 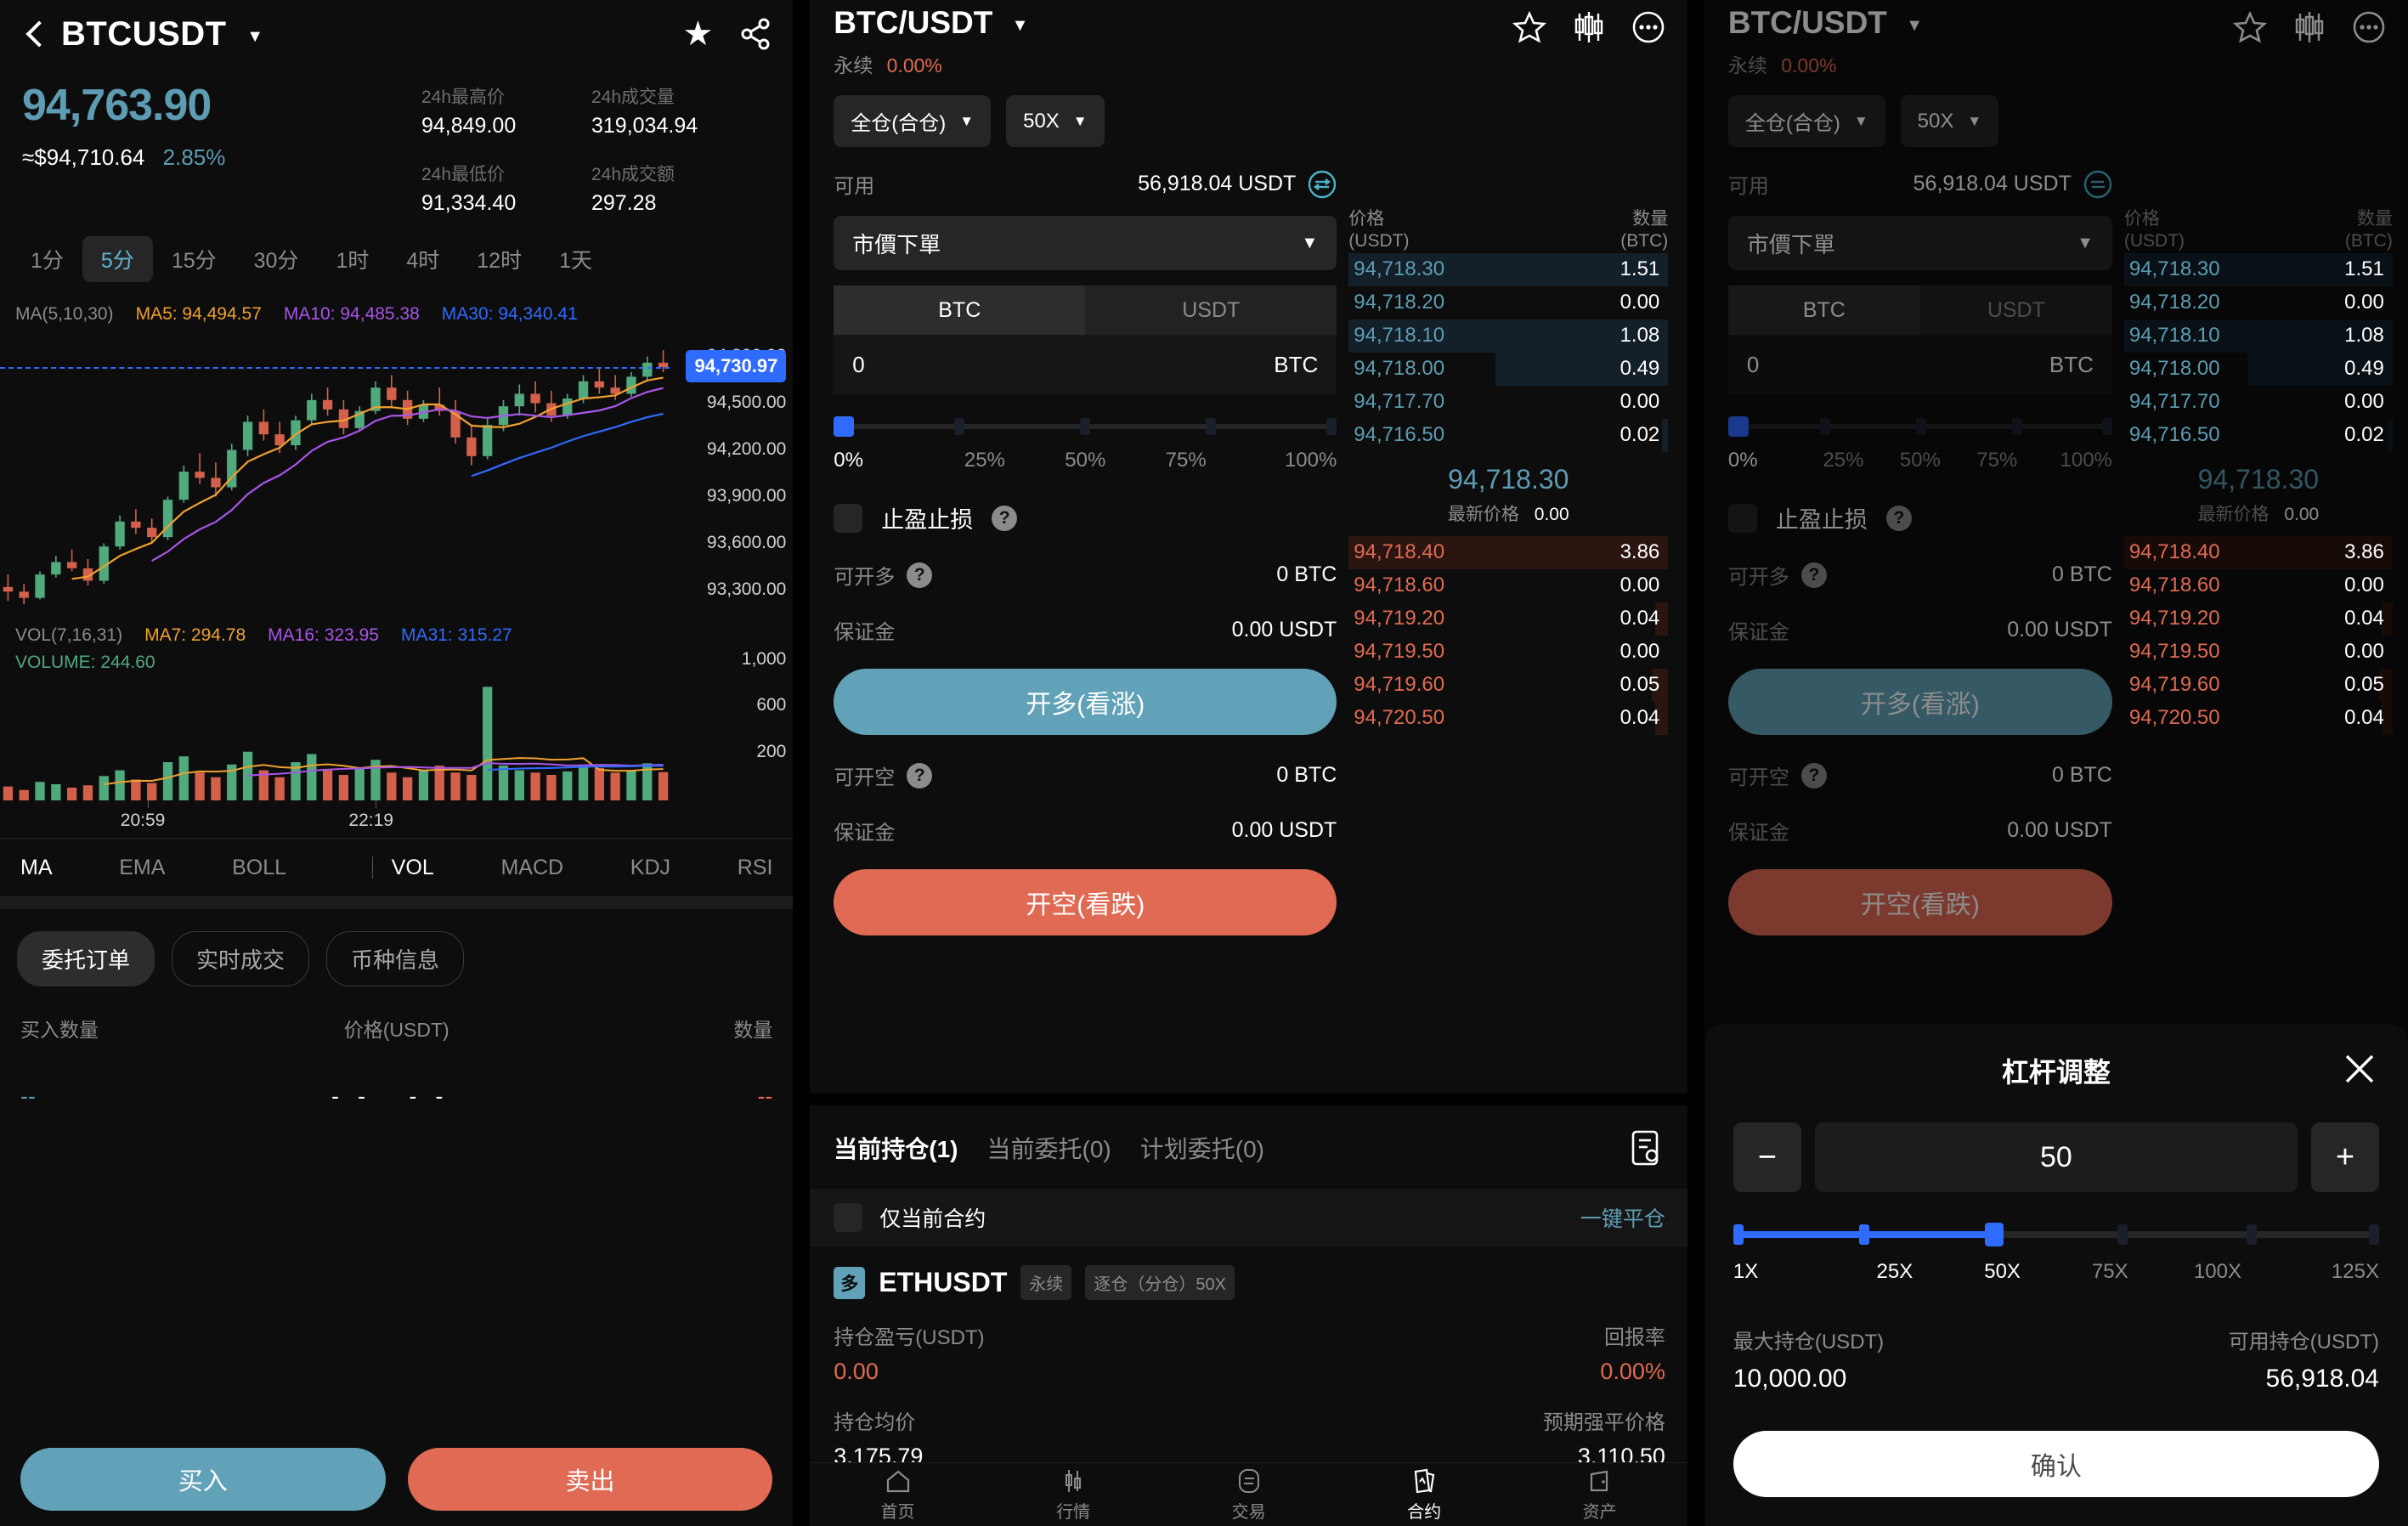 What do you see at coordinates (33, 34) in the screenshot?
I see `chevron-left-icon` at bounding box center [33, 34].